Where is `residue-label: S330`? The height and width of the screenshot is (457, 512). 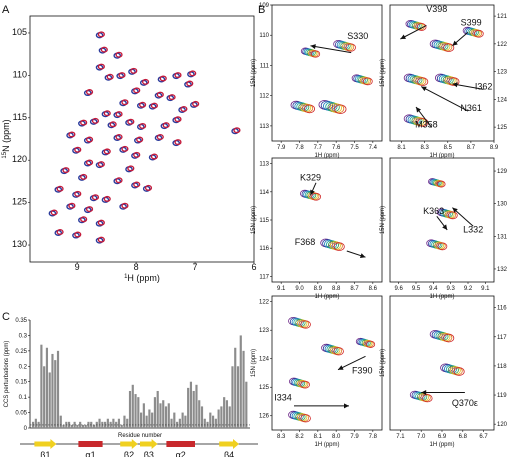 residue-label: S330 is located at coordinates (357, 36).